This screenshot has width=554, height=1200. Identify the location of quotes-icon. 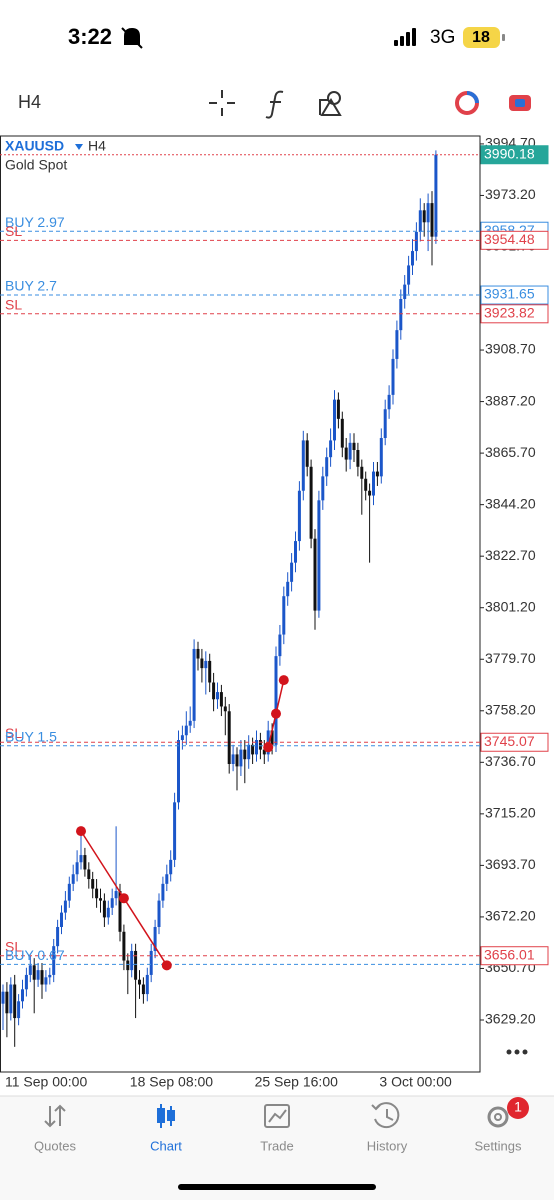
(55, 1116).